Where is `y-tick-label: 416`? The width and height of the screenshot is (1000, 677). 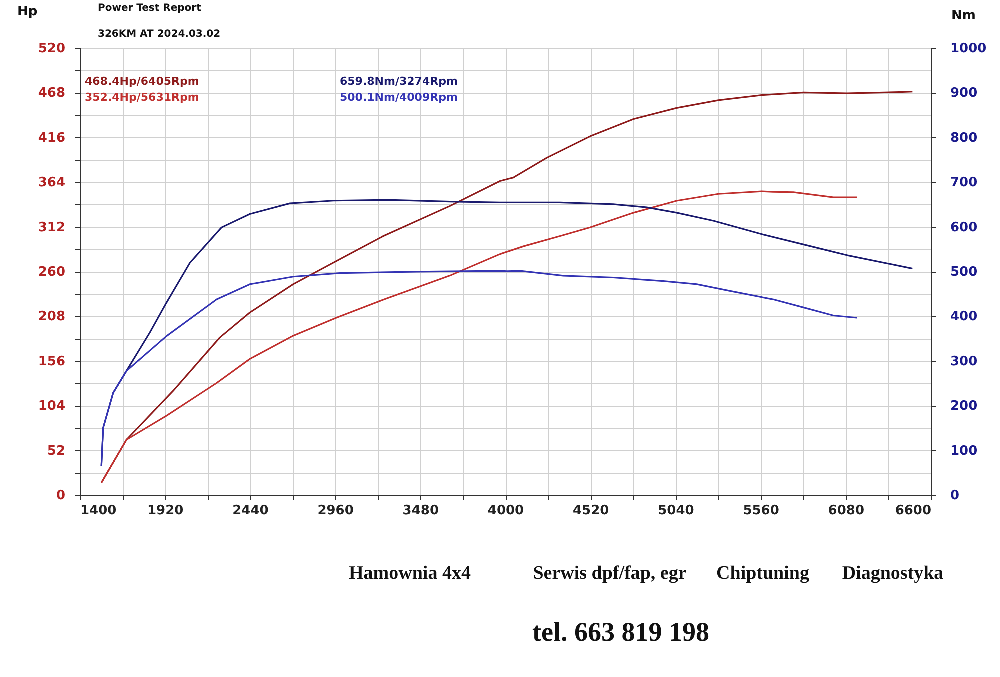
y-tick-label: 416 is located at coordinates (52, 138).